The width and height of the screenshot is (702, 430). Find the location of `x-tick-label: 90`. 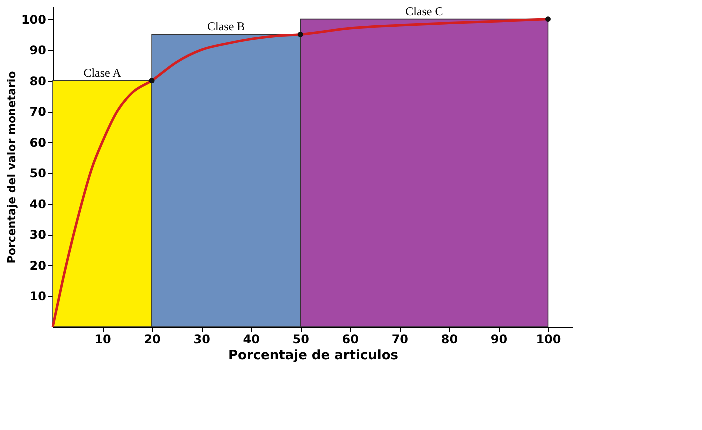

x-tick-label: 90 is located at coordinates (499, 339).